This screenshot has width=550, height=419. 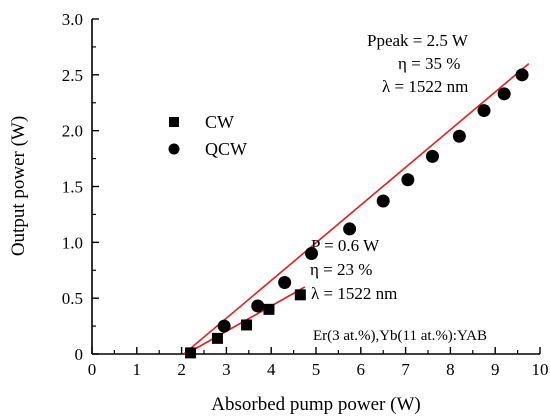 I want to click on y-tick-label: 3.0, so click(x=72, y=19).